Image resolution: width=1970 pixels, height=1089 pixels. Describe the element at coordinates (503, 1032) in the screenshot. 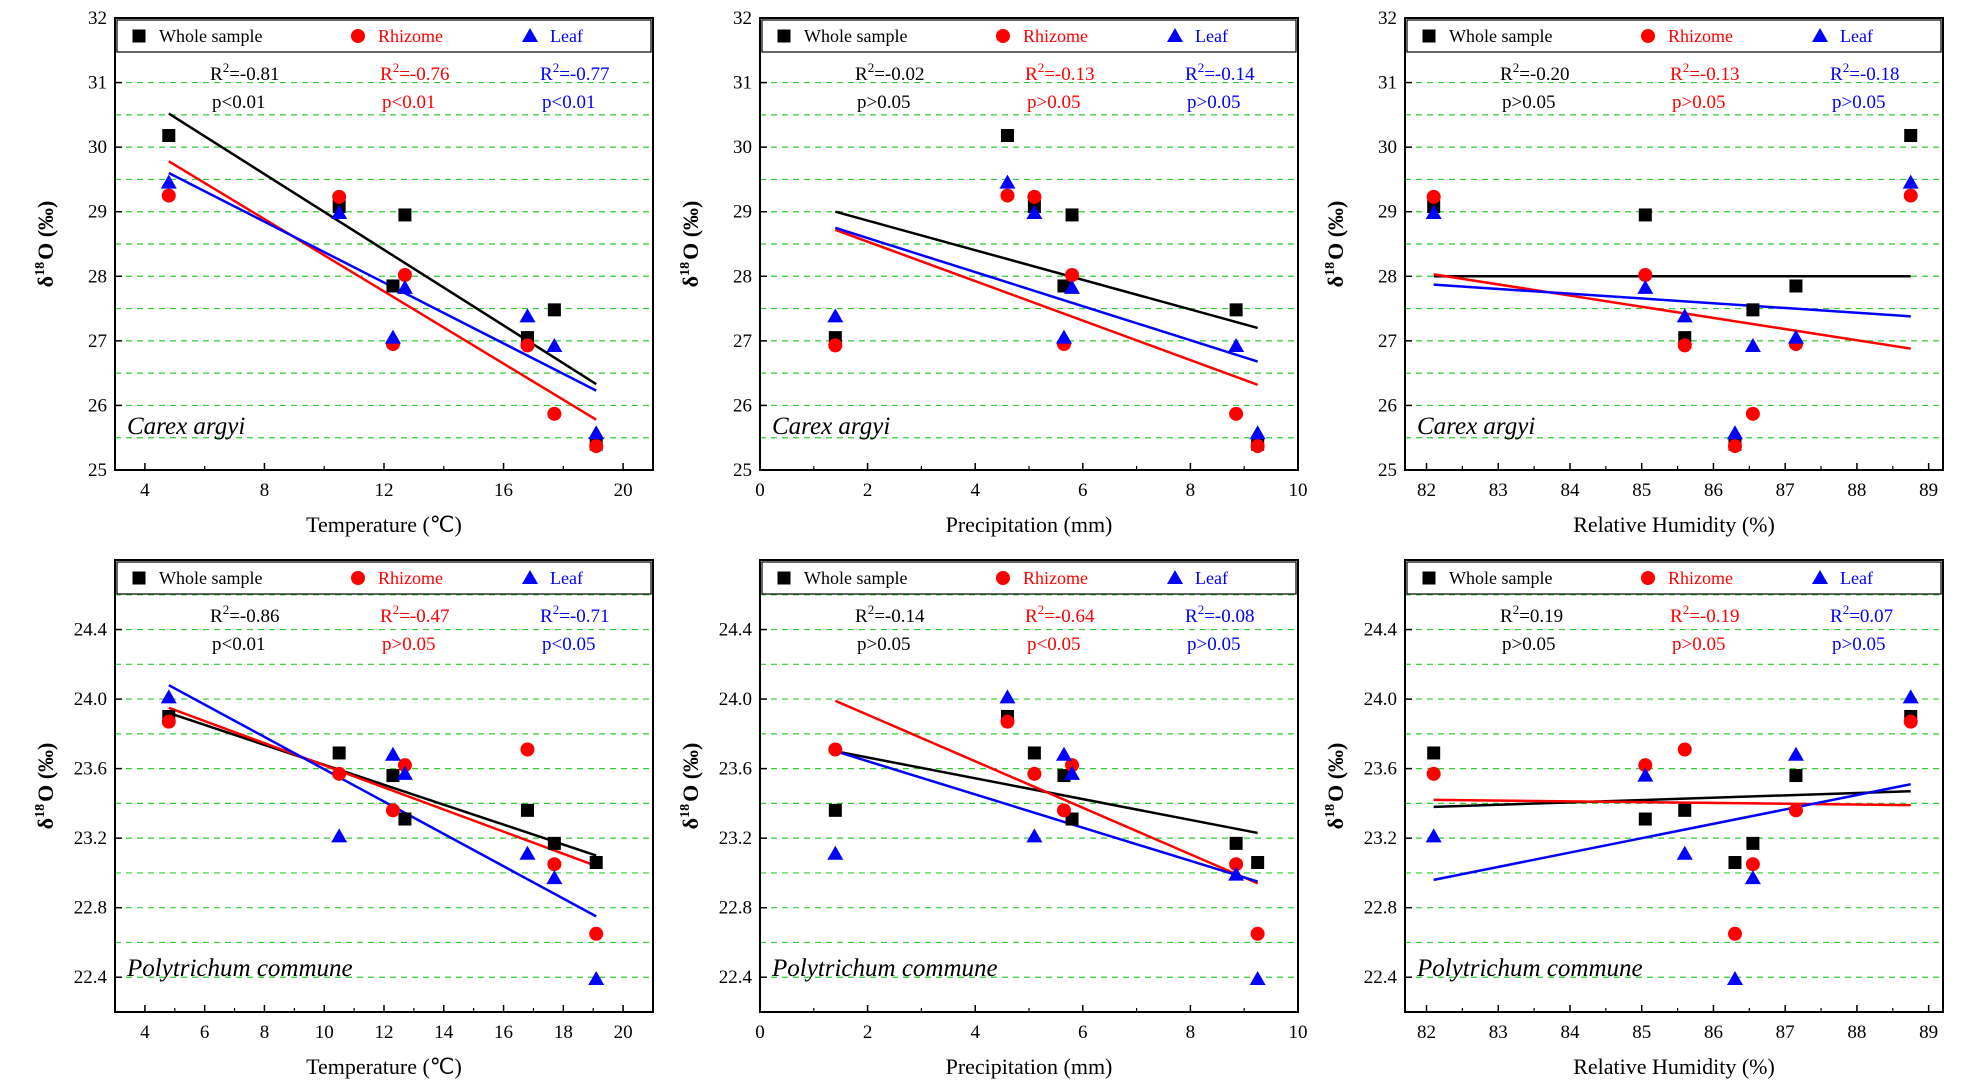

I see `x-tick-label: 16` at that location.